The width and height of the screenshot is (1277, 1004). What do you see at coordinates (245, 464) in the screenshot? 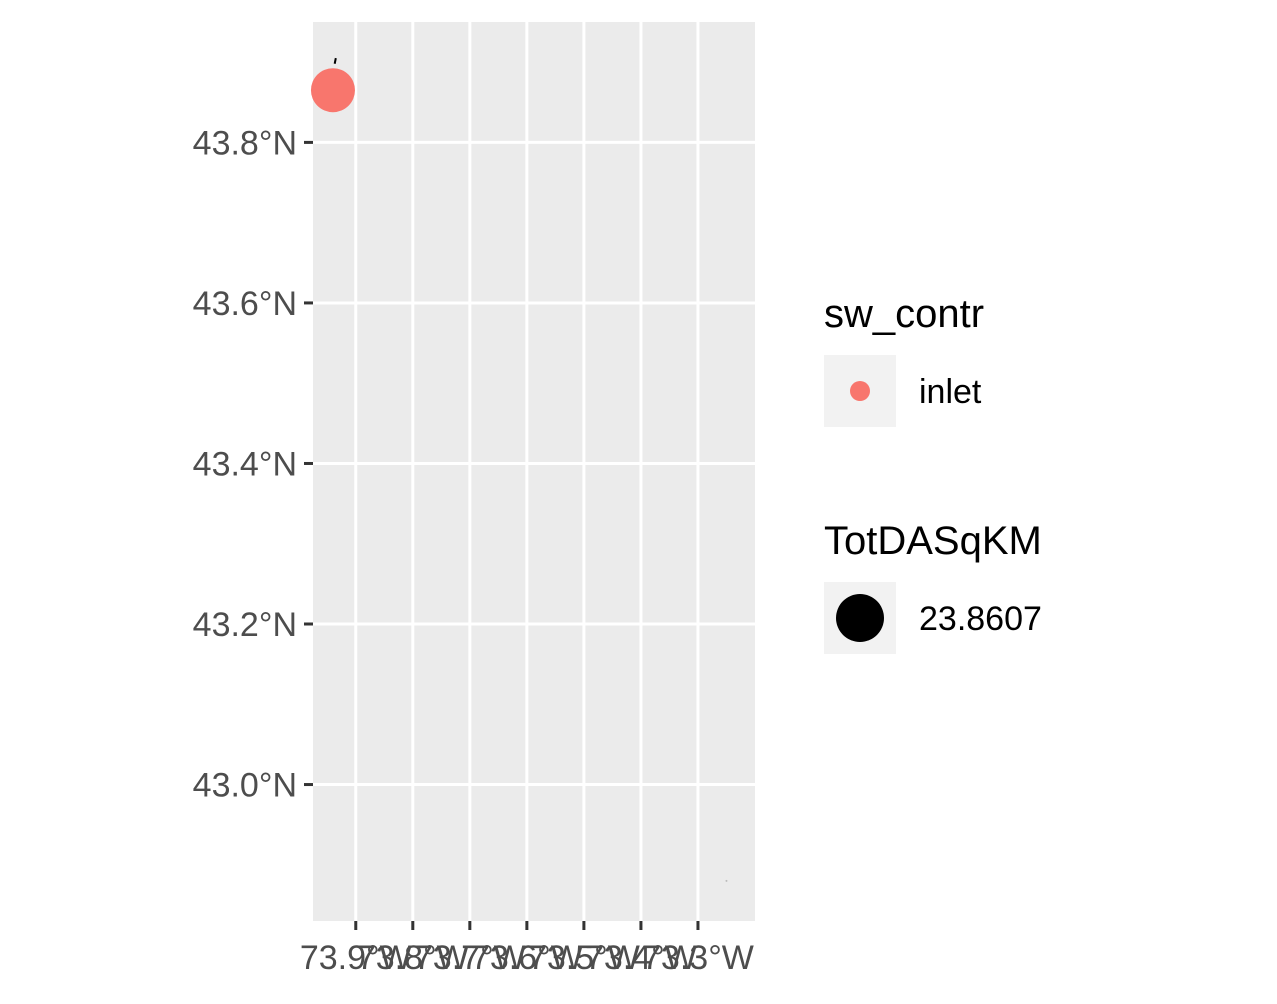
I see `y-tick-label: 43.4°N` at bounding box center [245, 464].